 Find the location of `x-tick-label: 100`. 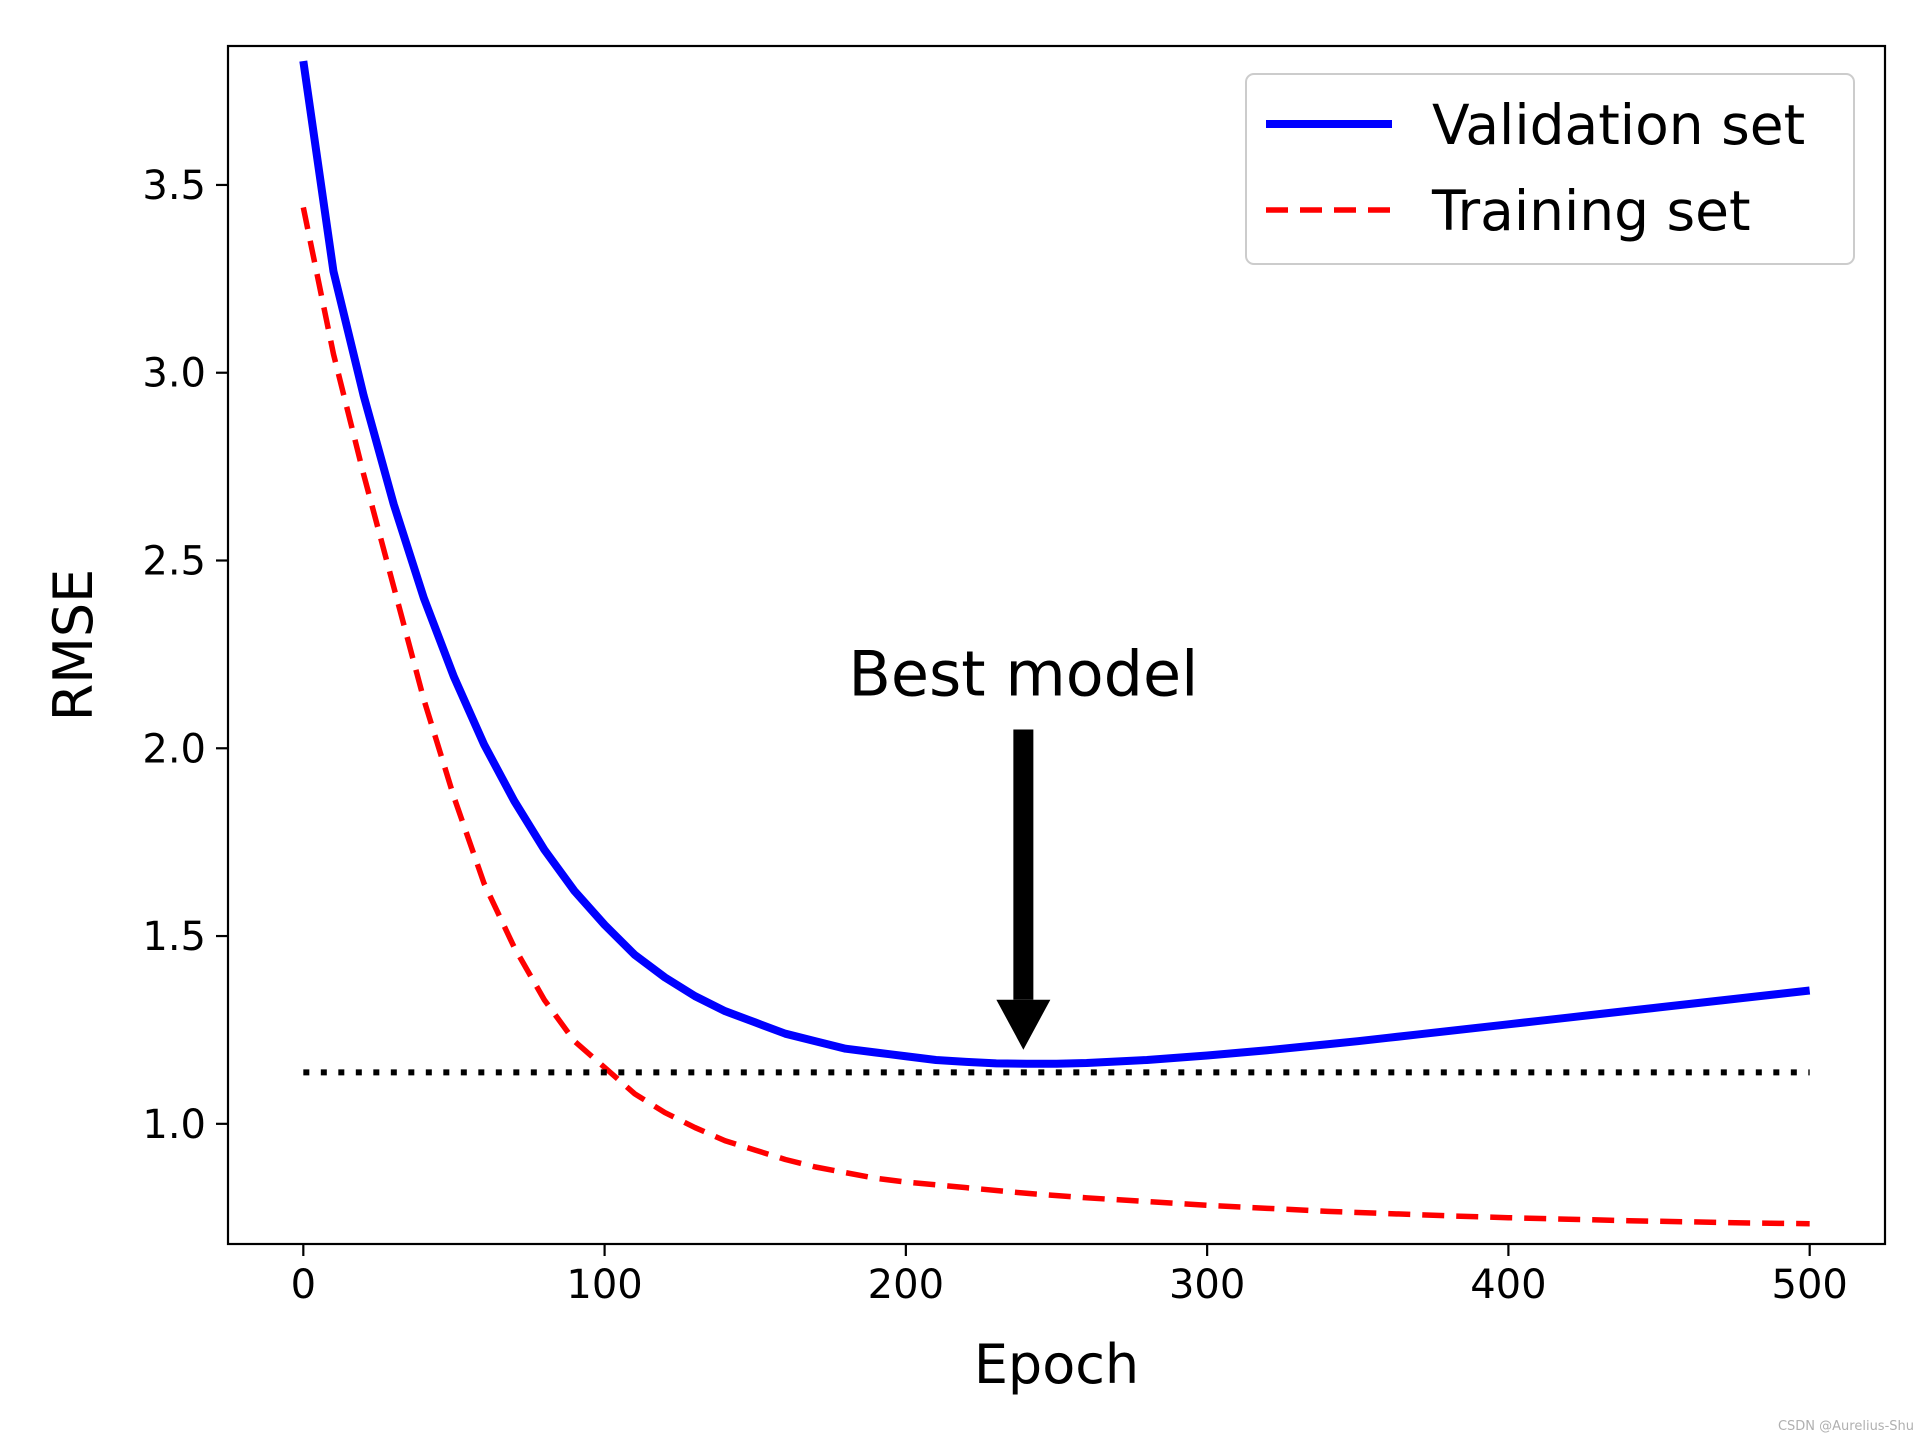

x-tick-label: 100 is located at coordinates (604, 1285).